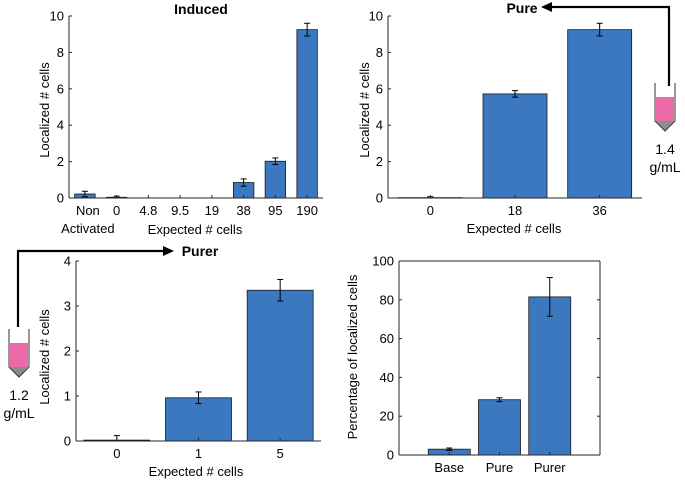 The width and height of the screenshot is (685, 482). What do you see at coordinates (665, 149) in the screenshot?
I see `tube-density-value: 1.4` at bounding box center [665, 149].